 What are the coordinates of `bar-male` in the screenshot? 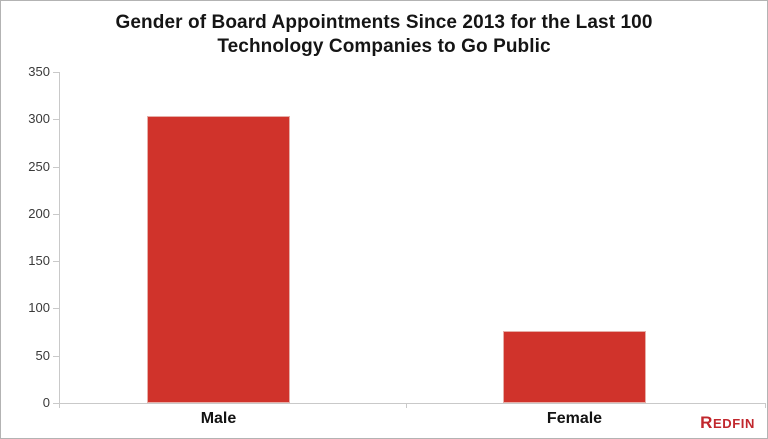 It's located at (218, 259).